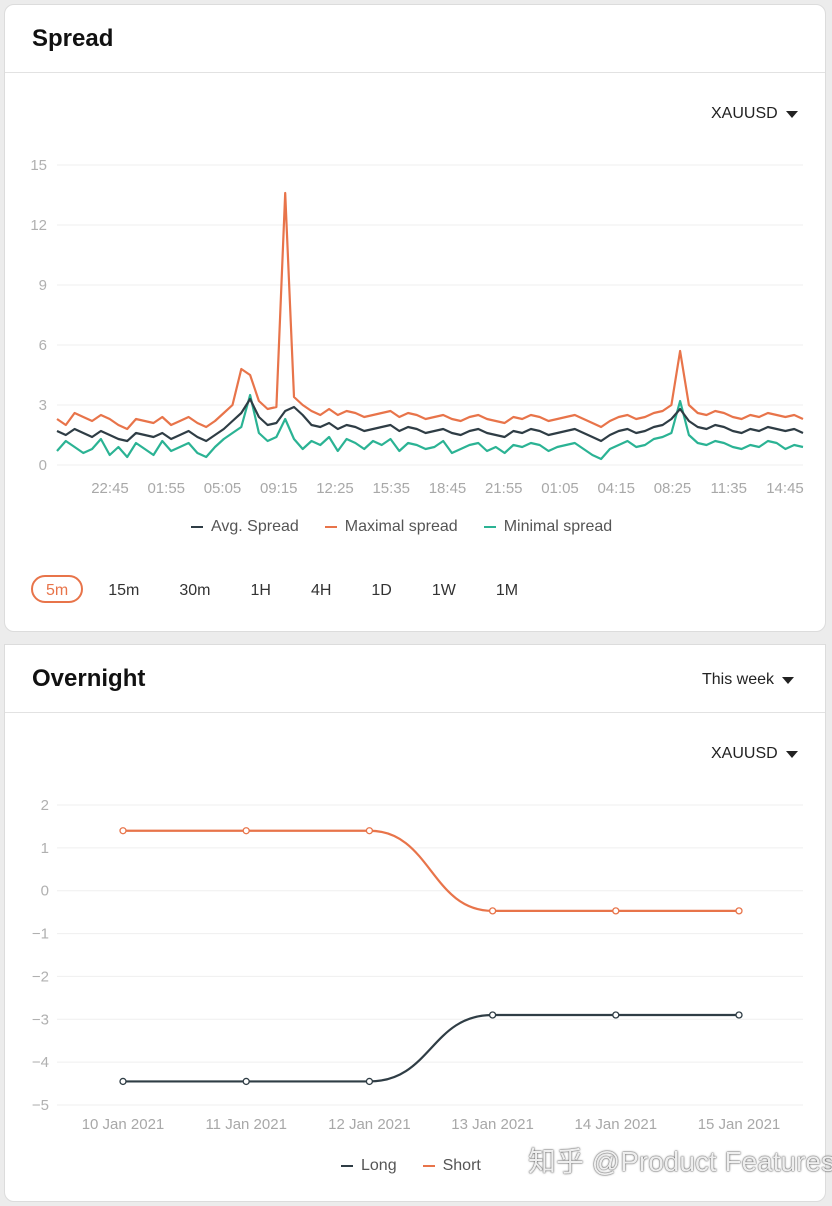 The image size is (832, 1206). Describe the element at coordinates (443, 590) in the screenshot. I see `timeframe-1w-button: 1W` at that location.